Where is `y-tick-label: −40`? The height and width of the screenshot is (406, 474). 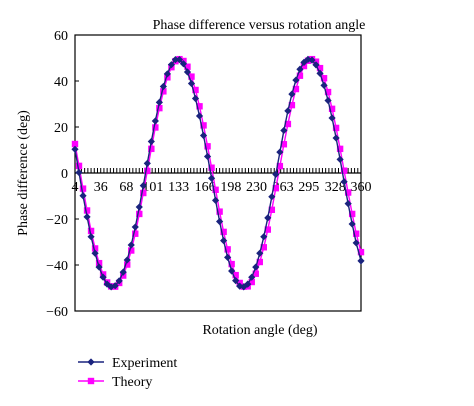 y-tick-label: −40 is located at coordinates (57, 266).